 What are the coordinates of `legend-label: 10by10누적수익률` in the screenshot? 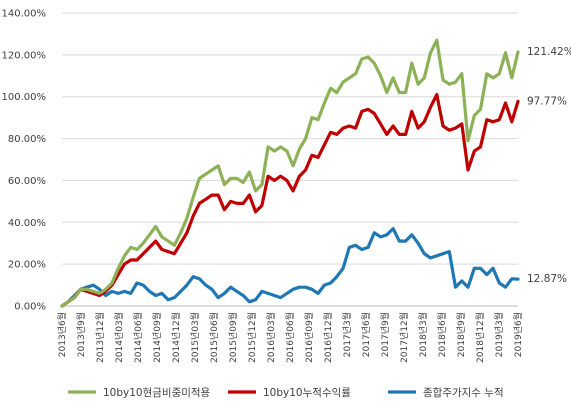 It's located at (307, 393).